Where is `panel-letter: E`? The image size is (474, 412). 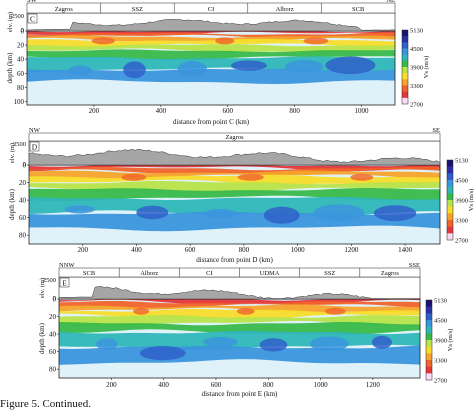 panel-letter: E is located at coordinates (64, 283).